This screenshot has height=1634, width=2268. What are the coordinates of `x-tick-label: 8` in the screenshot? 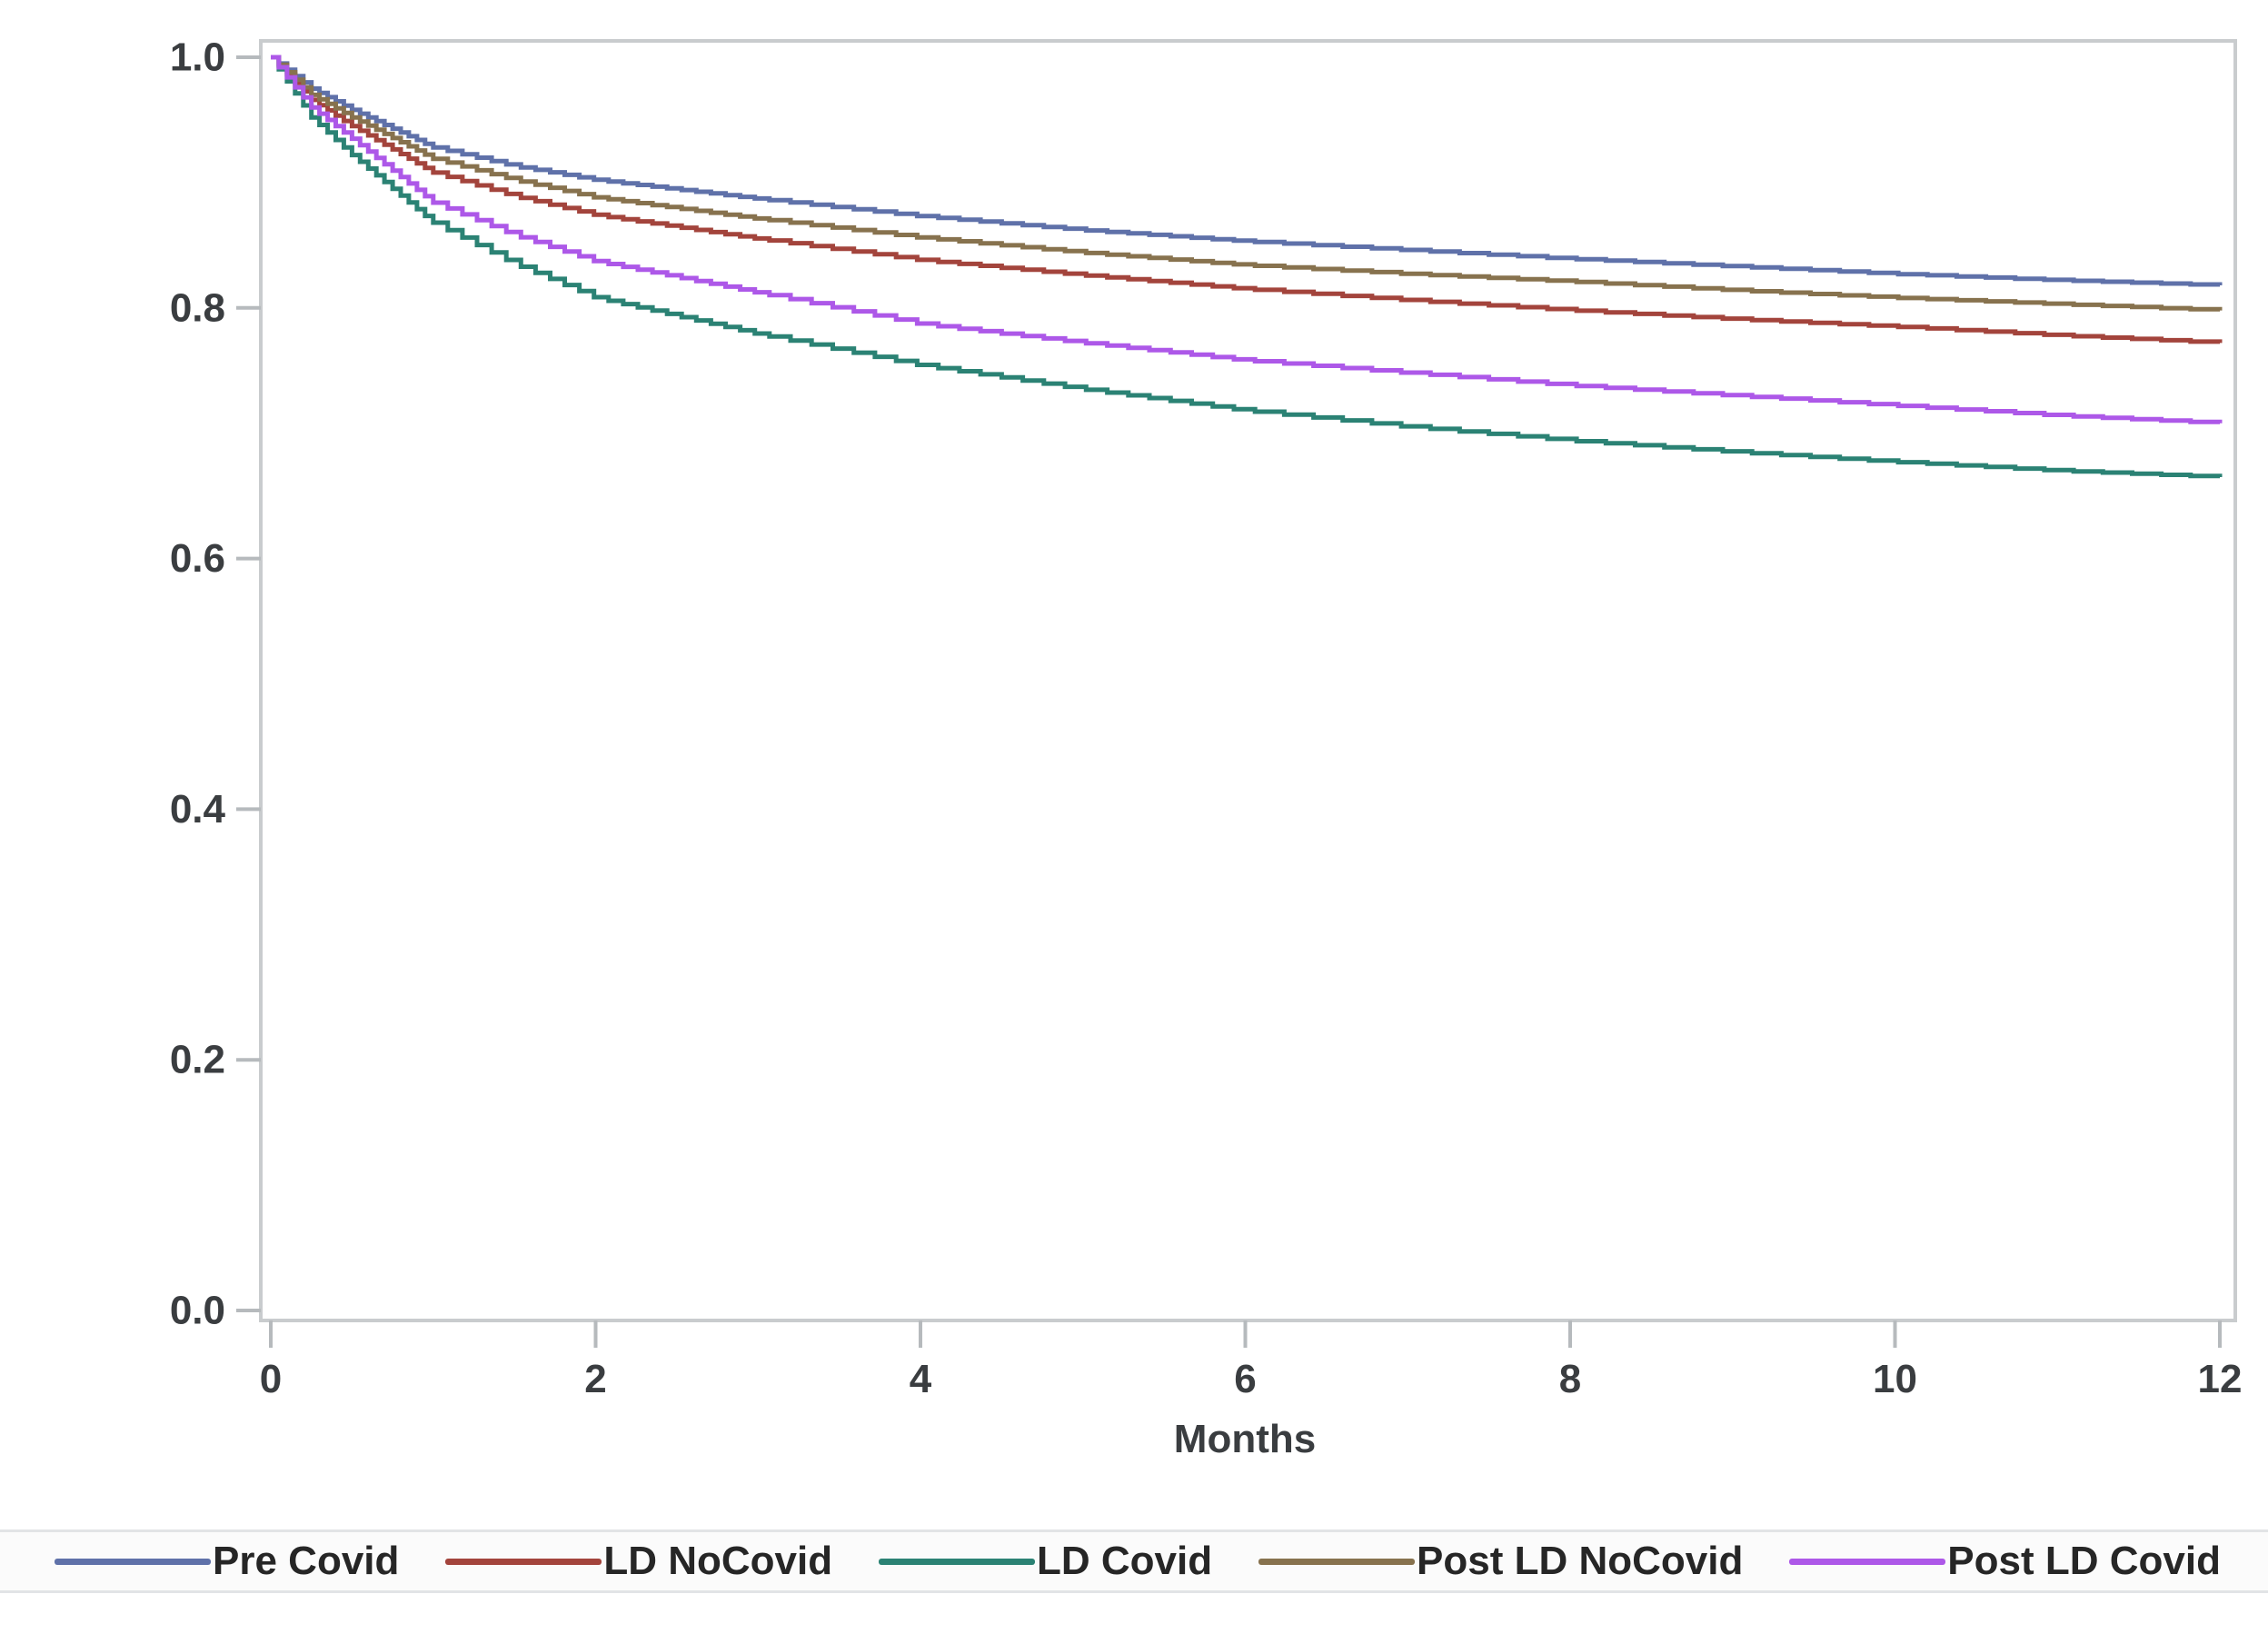 It's located at (1570, 1379).